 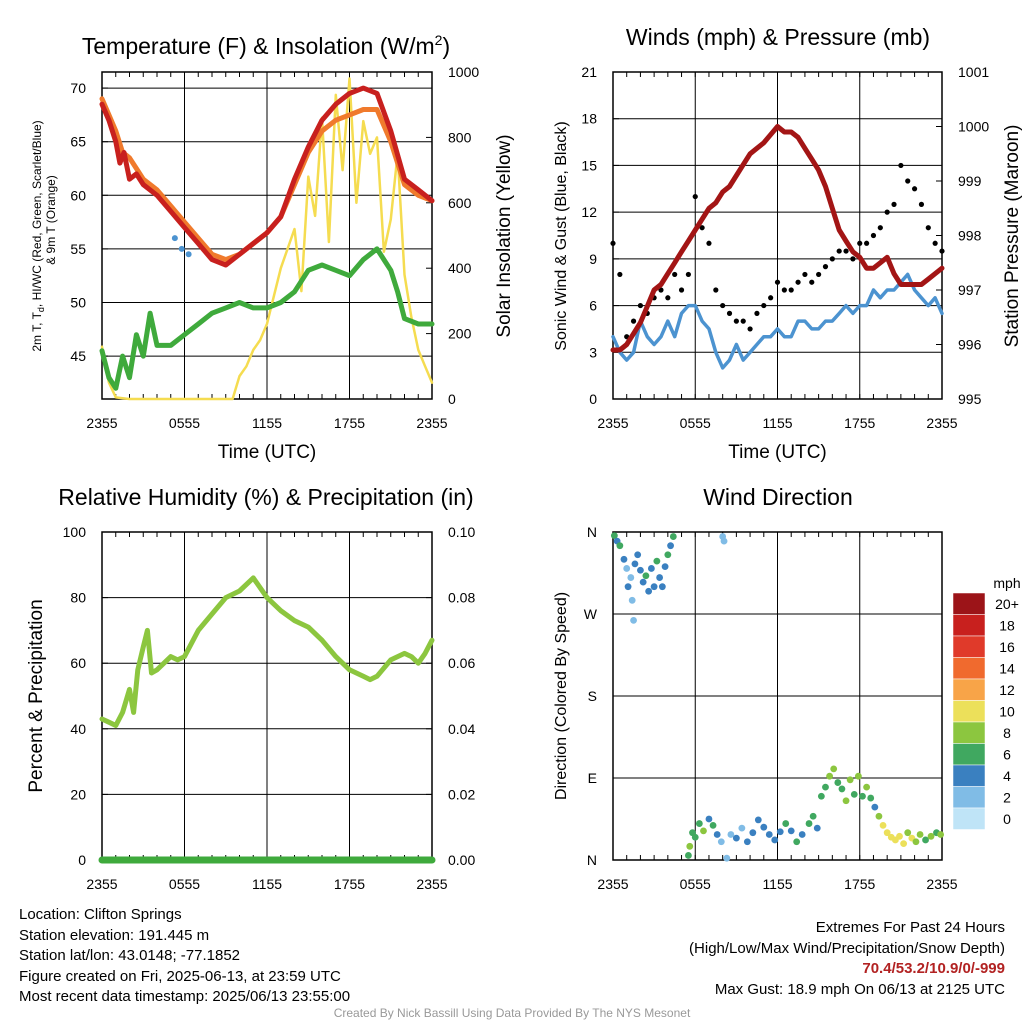 What do you see at coordinates (461, 729) in the screenshot?
I see `y-right-tick-label: 0.04` at bounding box center [461, 729].